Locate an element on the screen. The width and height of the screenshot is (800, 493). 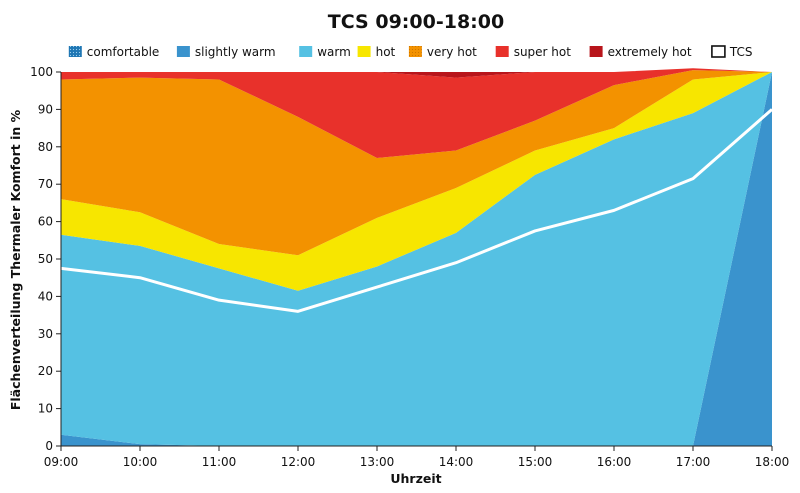
y-tick-label: 50 is located at coordinates (45, 259).